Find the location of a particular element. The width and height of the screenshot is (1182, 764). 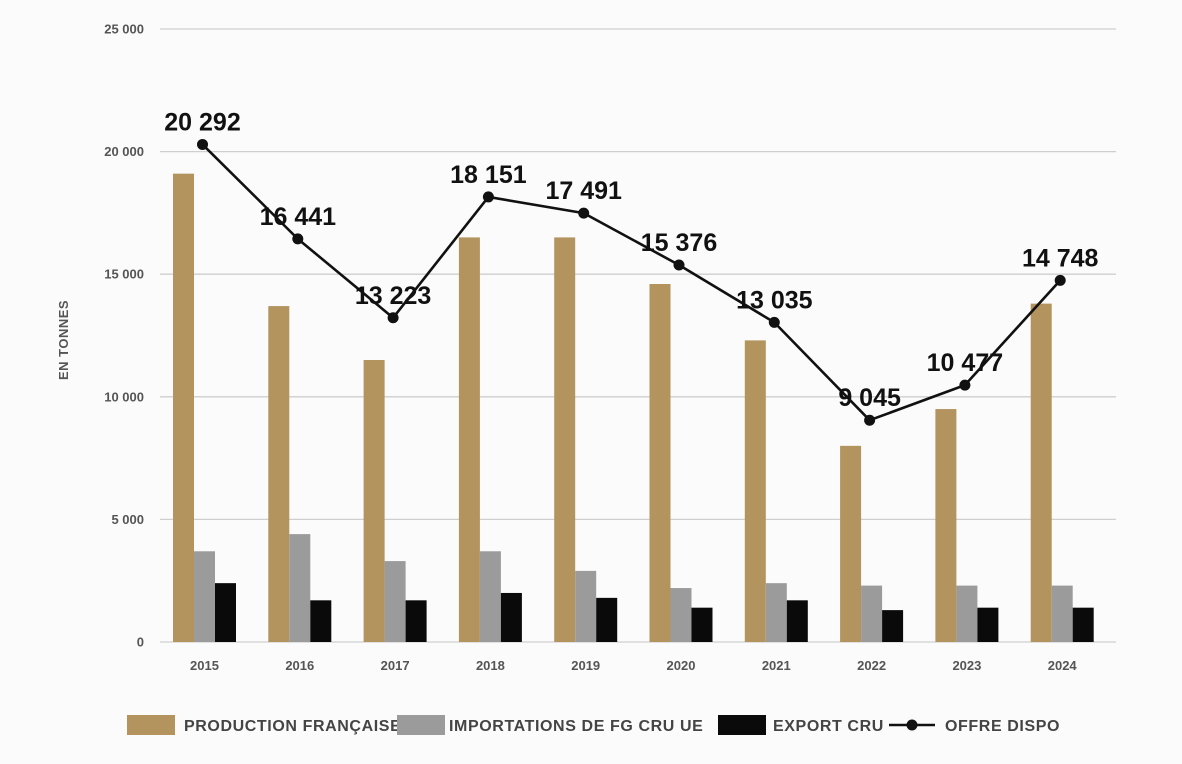

bar-export-cru-2019 is located at coordinates (607, 619).